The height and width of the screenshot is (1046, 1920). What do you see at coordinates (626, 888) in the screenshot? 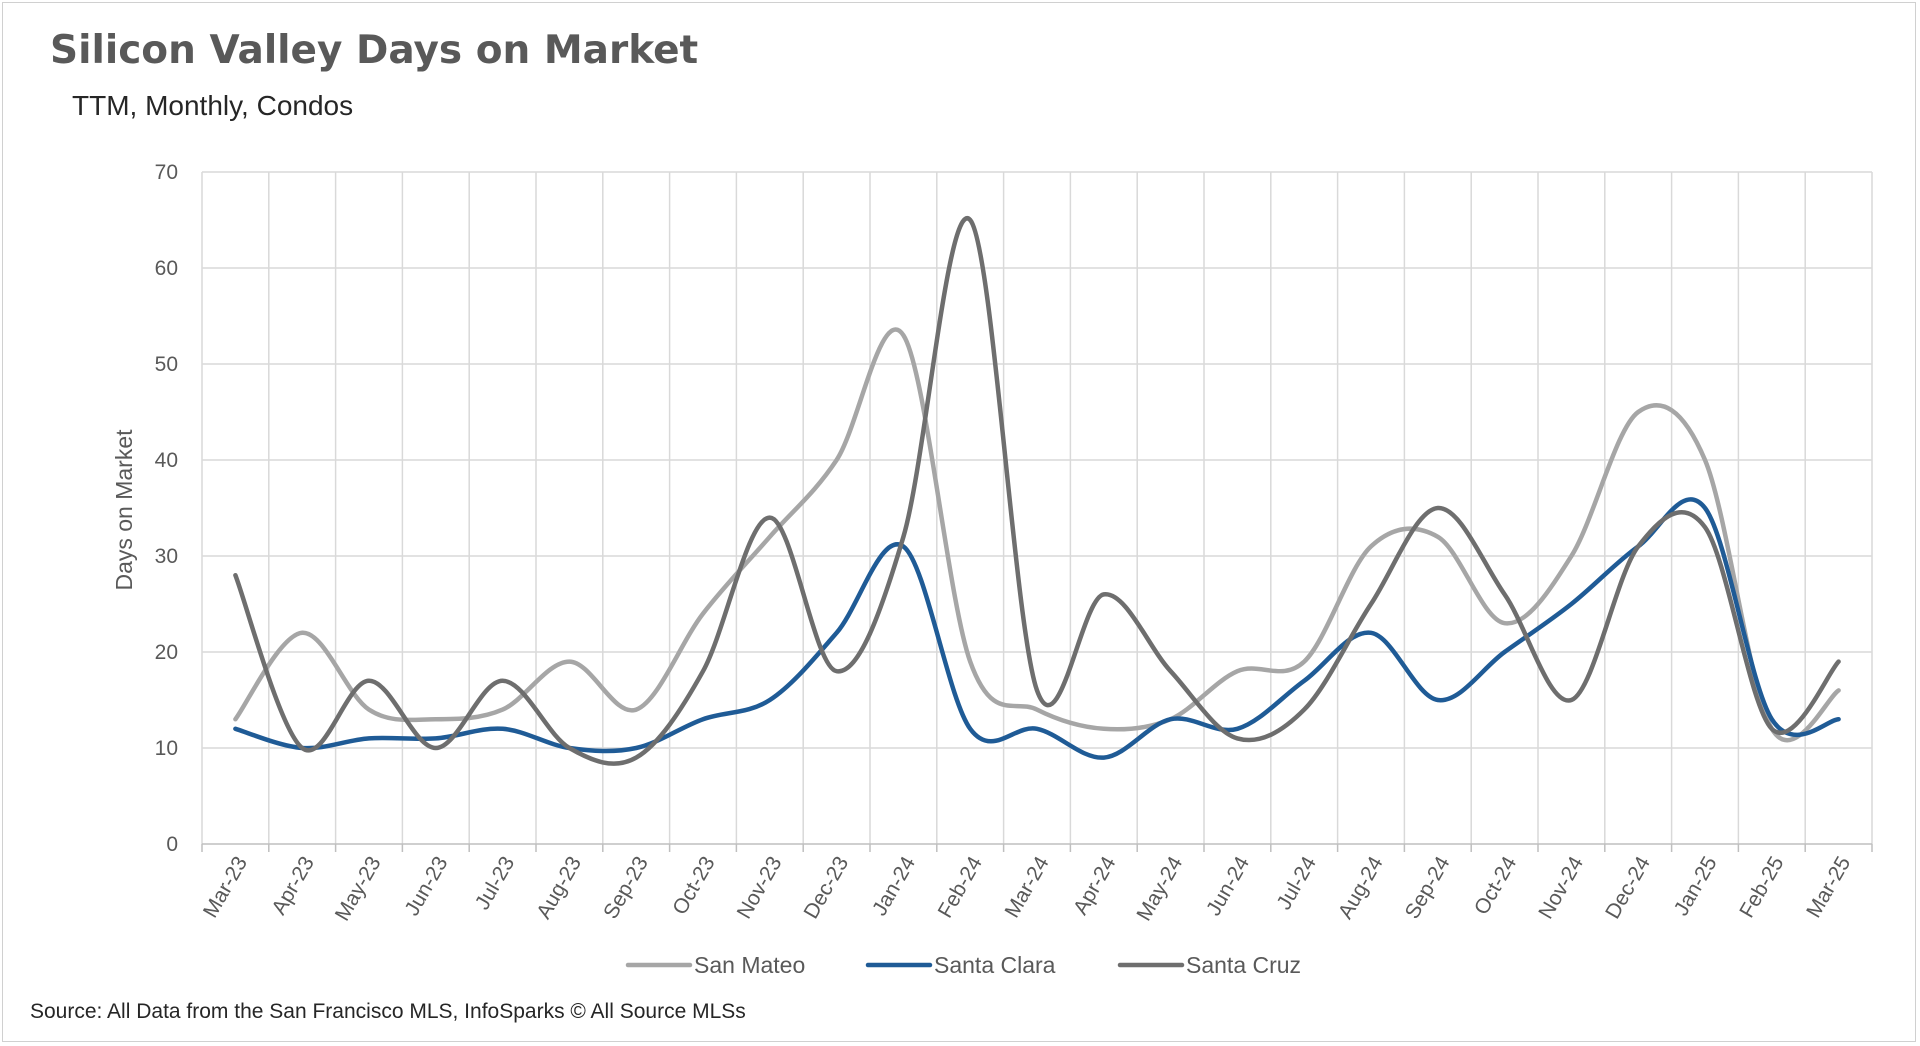
I see `x-tick-label: Sep-23` at bounding box center [626, 888].